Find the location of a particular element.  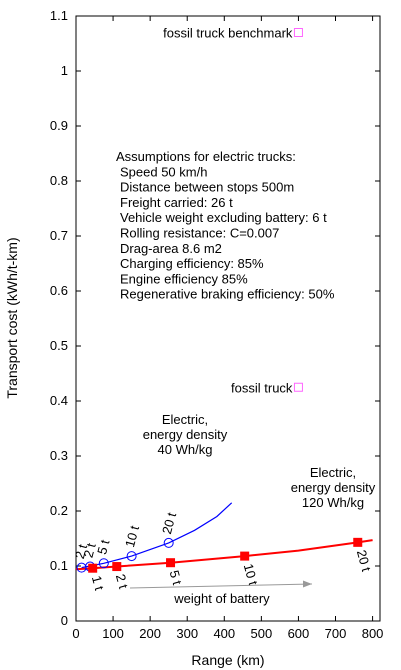

assumptions-line: Freight carried: 26 t is located at coordinates (176, 202).